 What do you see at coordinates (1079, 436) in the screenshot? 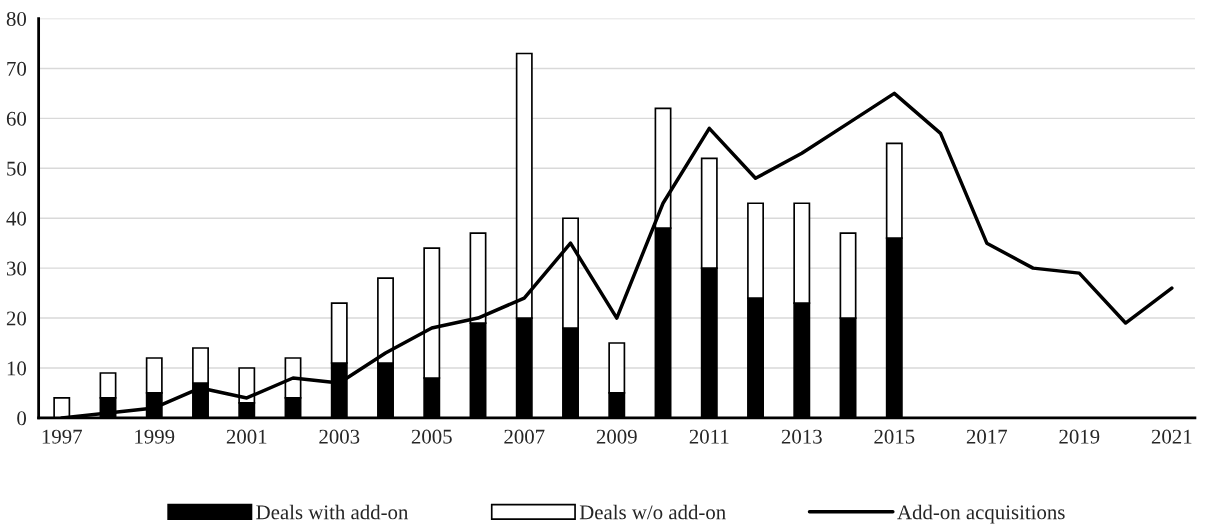
I see `x-tick-label: 2019` at bounding box center [1079, 436].